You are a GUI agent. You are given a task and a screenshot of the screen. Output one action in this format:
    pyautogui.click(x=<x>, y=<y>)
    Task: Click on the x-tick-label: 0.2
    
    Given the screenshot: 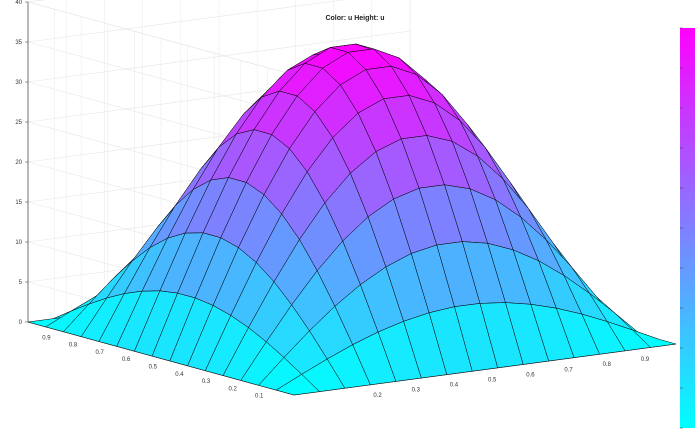 What is the action you would take?
    pyautogui.click(x=377, y=396)
    